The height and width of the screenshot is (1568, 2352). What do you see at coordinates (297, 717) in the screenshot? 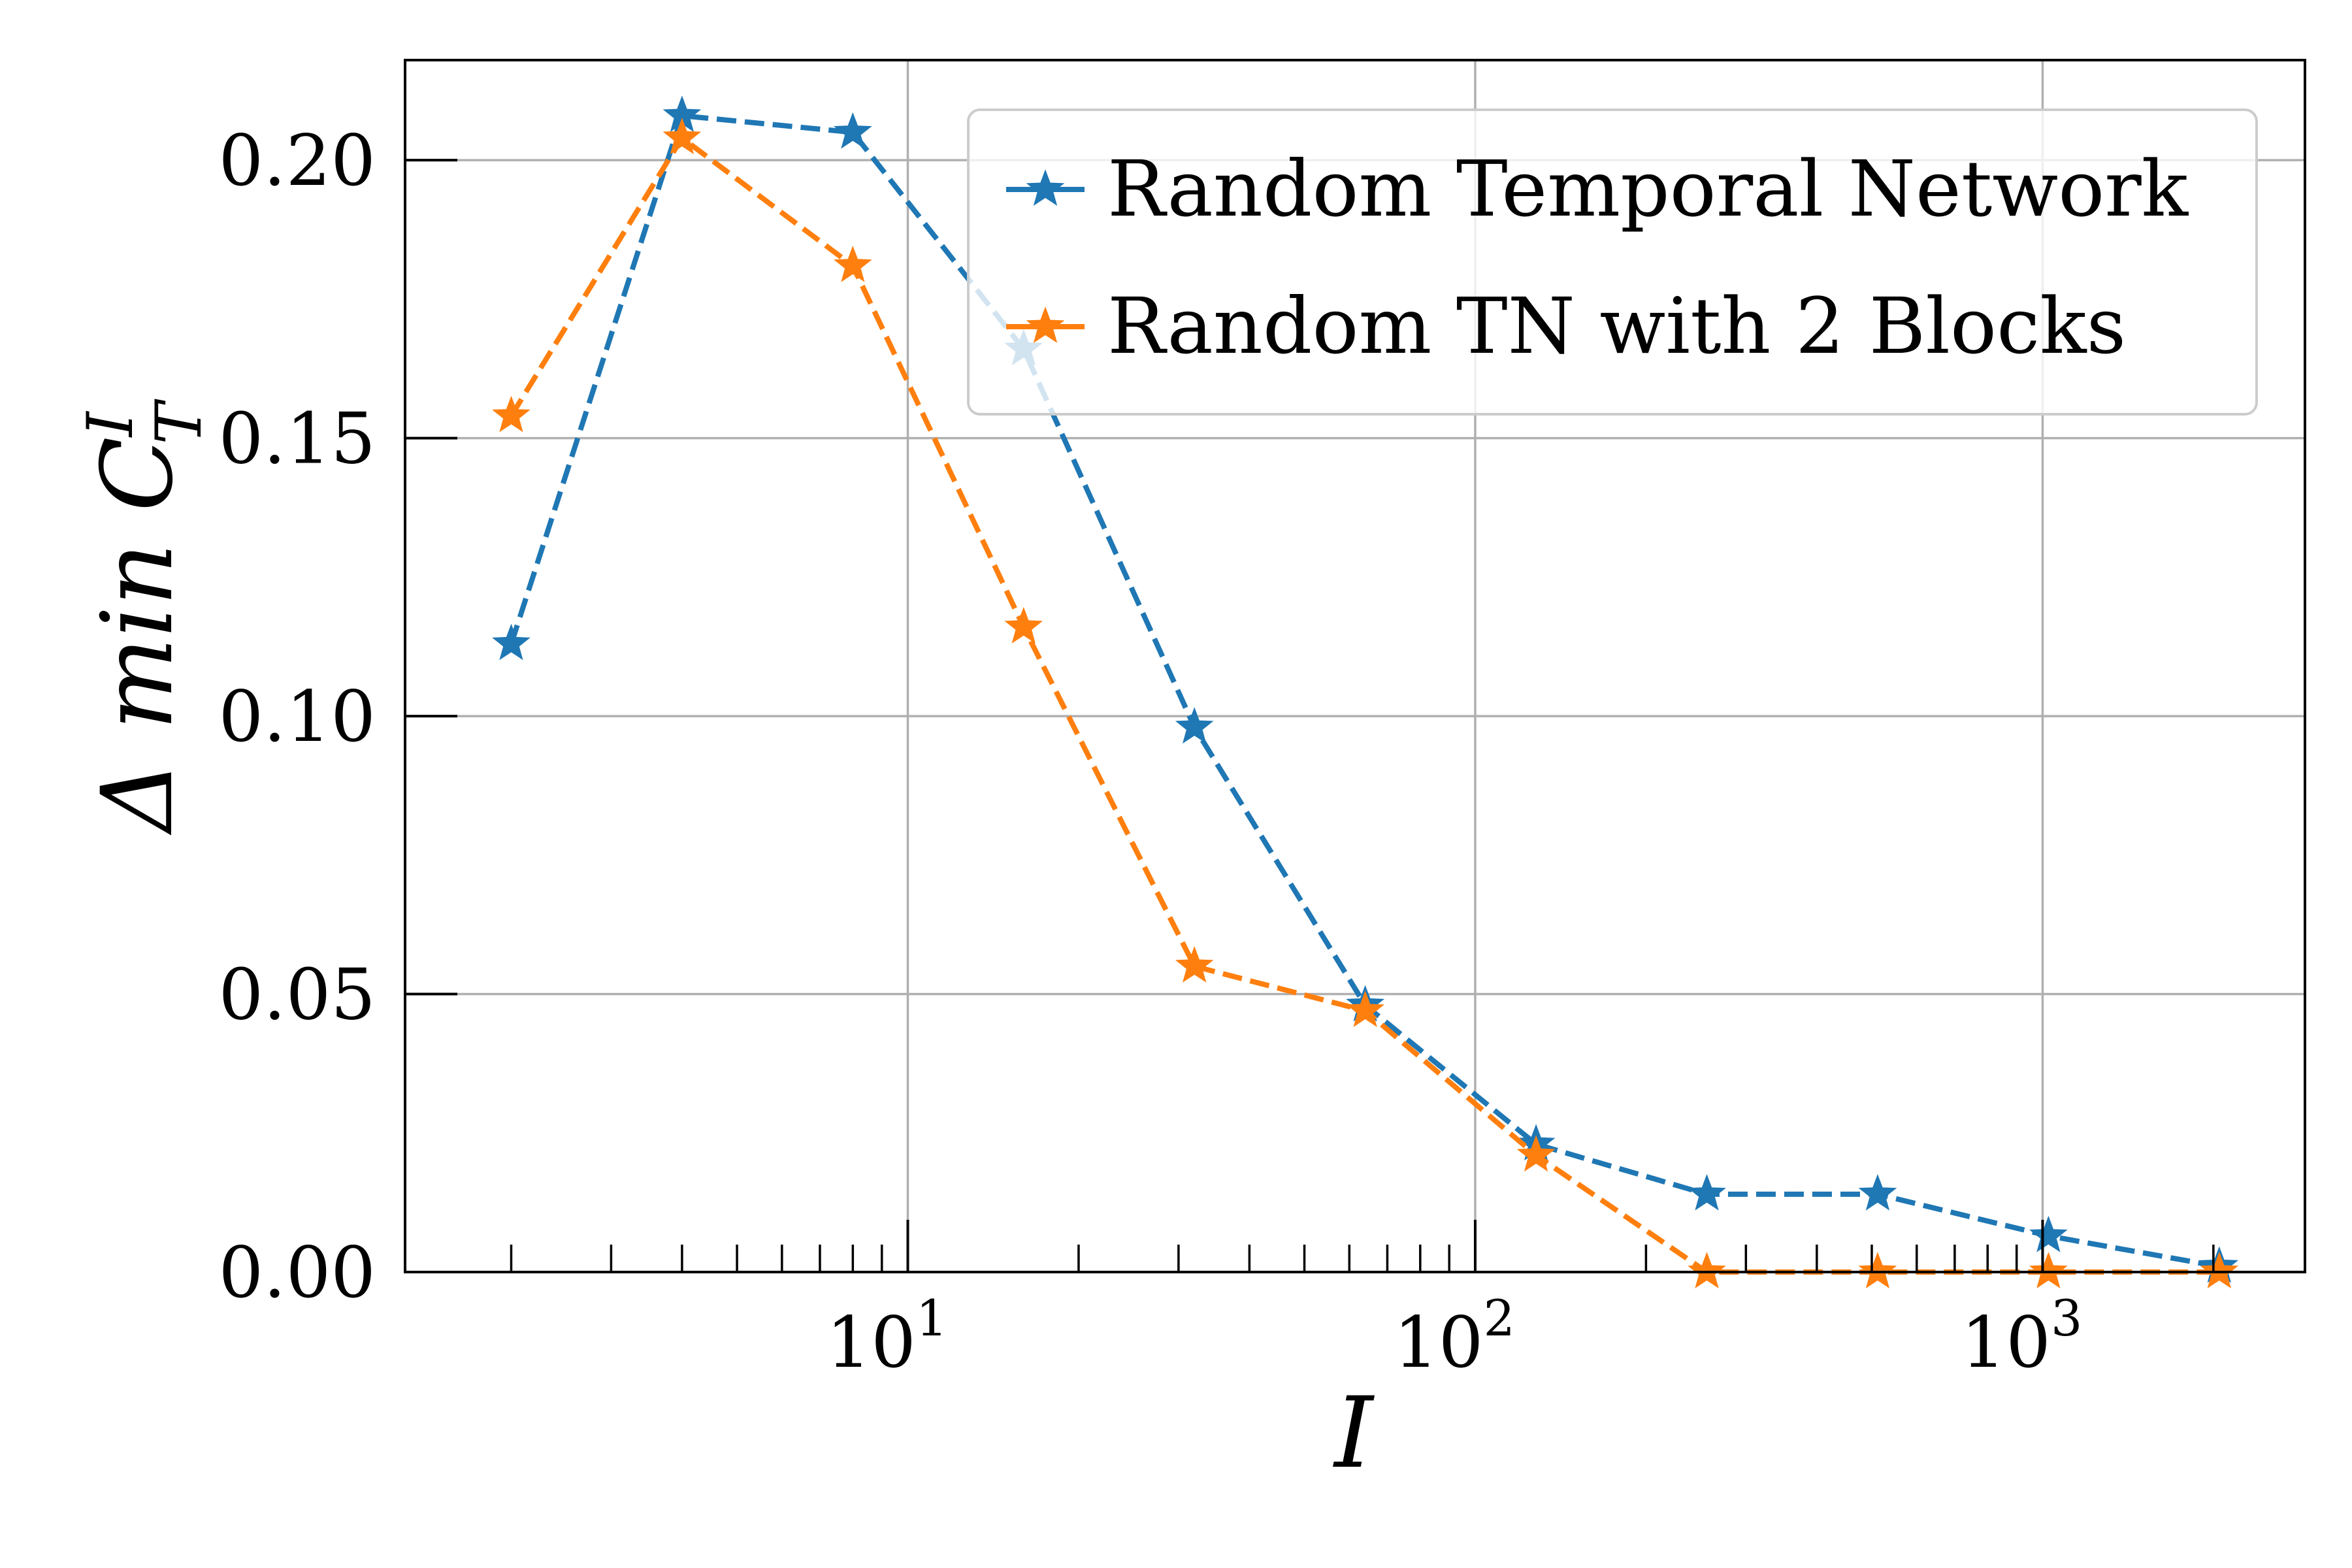
I see `y-tick-label: 0.10` at bounding box center [297, 717].